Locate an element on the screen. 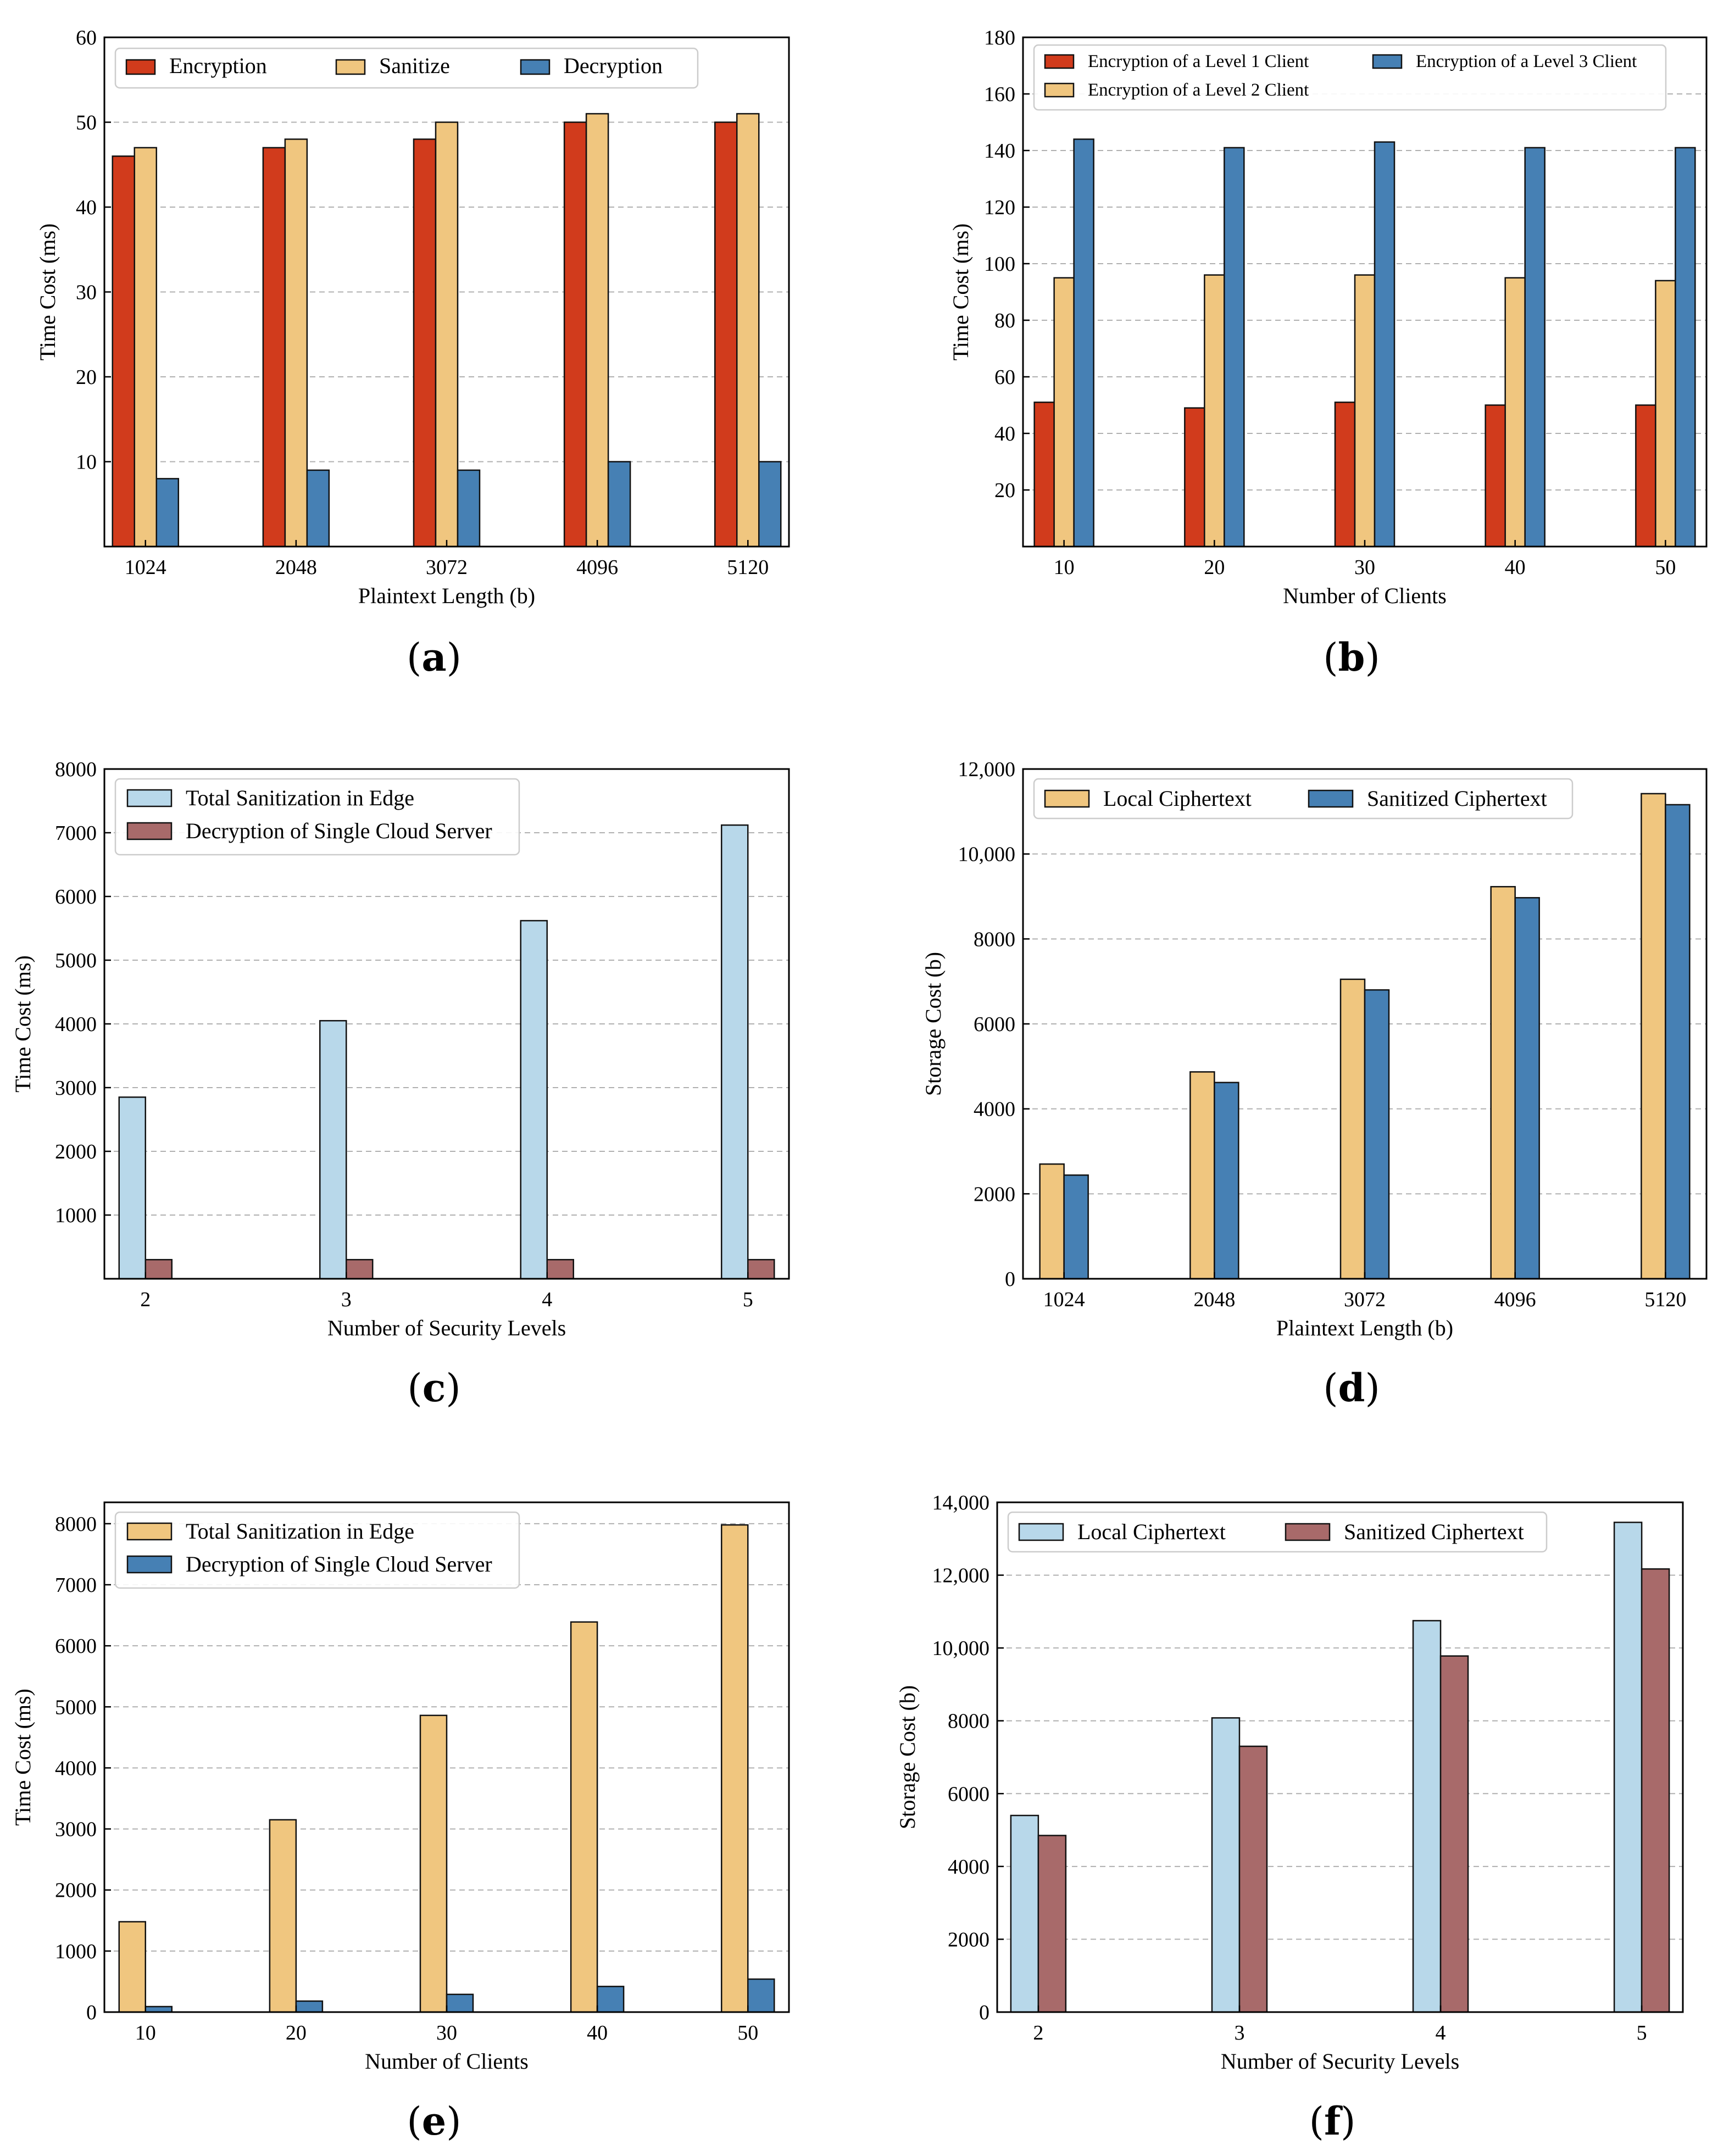 The height and width of the screenshot is (2156, 1729). x-tick-label: 4 is located at coordinates (547, 1299).